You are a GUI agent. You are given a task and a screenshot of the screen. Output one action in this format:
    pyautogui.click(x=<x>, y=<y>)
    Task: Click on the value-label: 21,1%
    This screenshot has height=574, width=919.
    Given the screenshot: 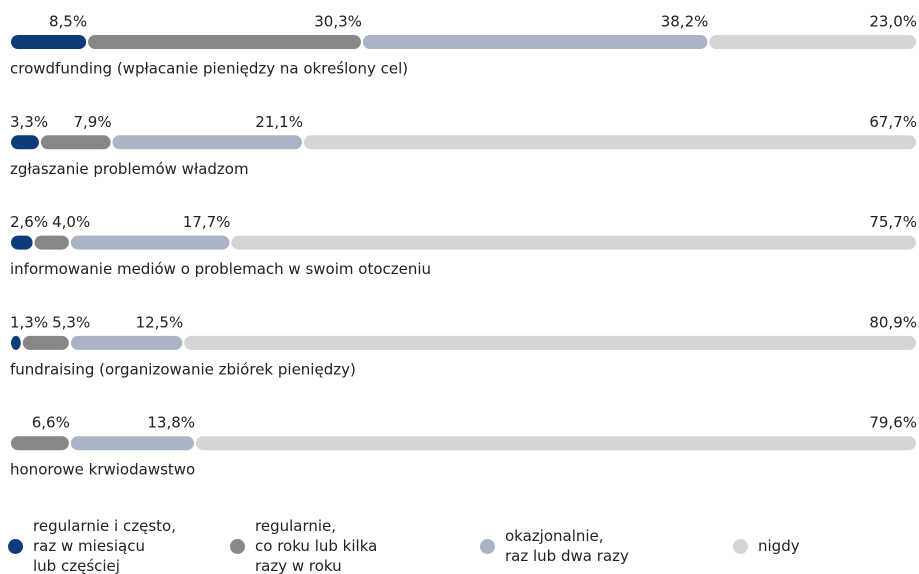 What is the action you would take?
    pyautogui.click(x=279, y=122)
    